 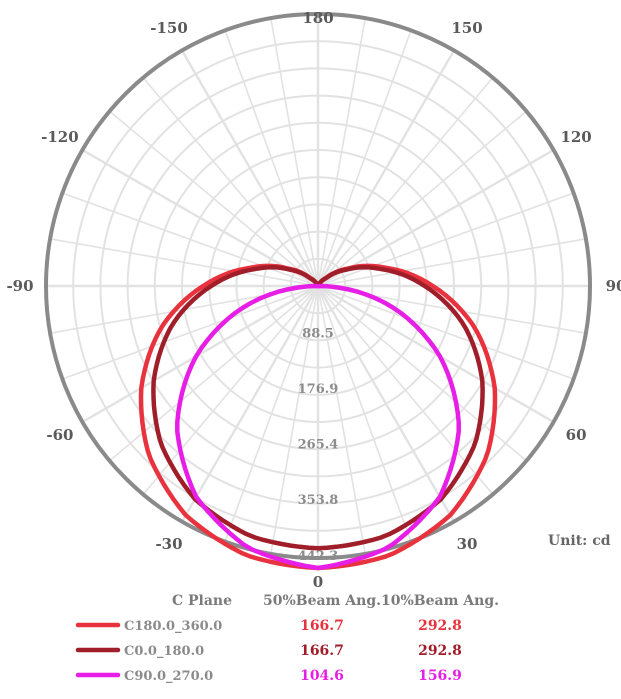 I want to click on legend-beam50: 104.6, so click(x=322, y=676).